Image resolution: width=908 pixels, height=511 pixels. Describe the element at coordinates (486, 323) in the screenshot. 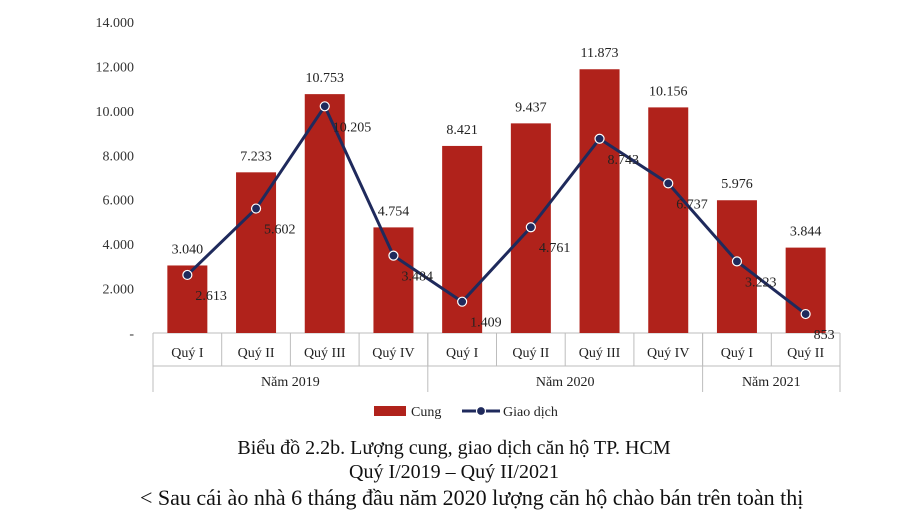

I see `line-data-label: 1.409` at that location.